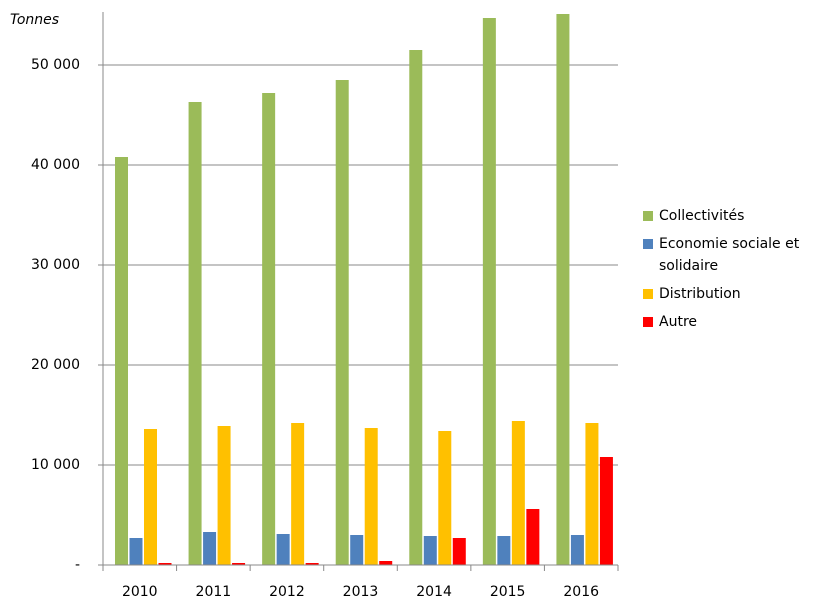 The width and height of the screenshot is (828, 604). Describe the element at coordinates (55, 65) in the screenshot. I see `y-tick-label: 50 000` at that location.